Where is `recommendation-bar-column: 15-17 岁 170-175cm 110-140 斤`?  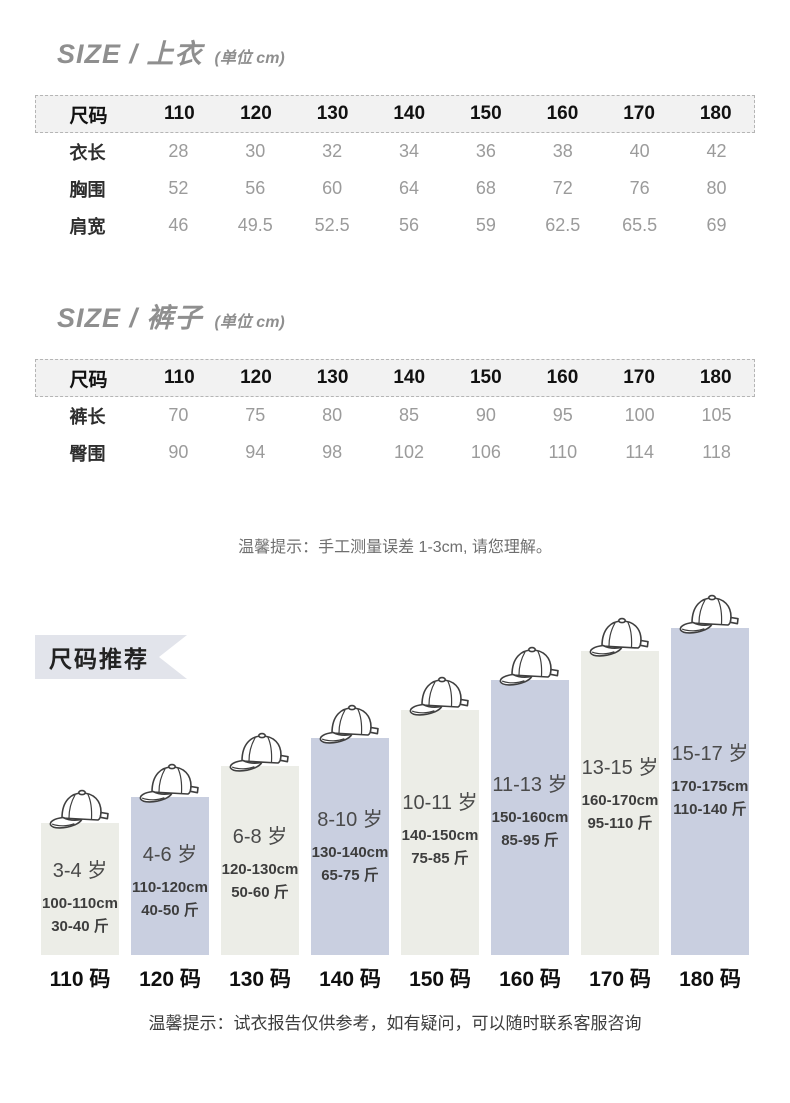 recommendation-bar-column: 15-17 岁 170-175cm 110-140 斤 is located at coordinates (710, 774).